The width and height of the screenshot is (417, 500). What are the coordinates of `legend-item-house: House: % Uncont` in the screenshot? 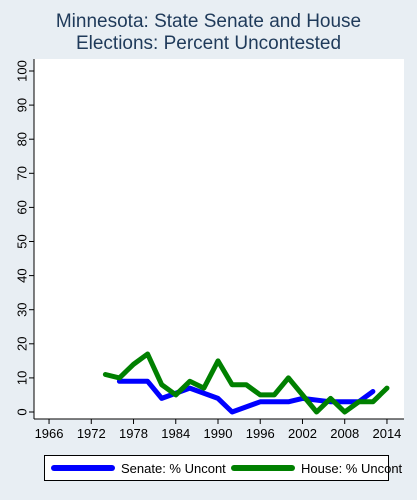 It's located at (316, 468).